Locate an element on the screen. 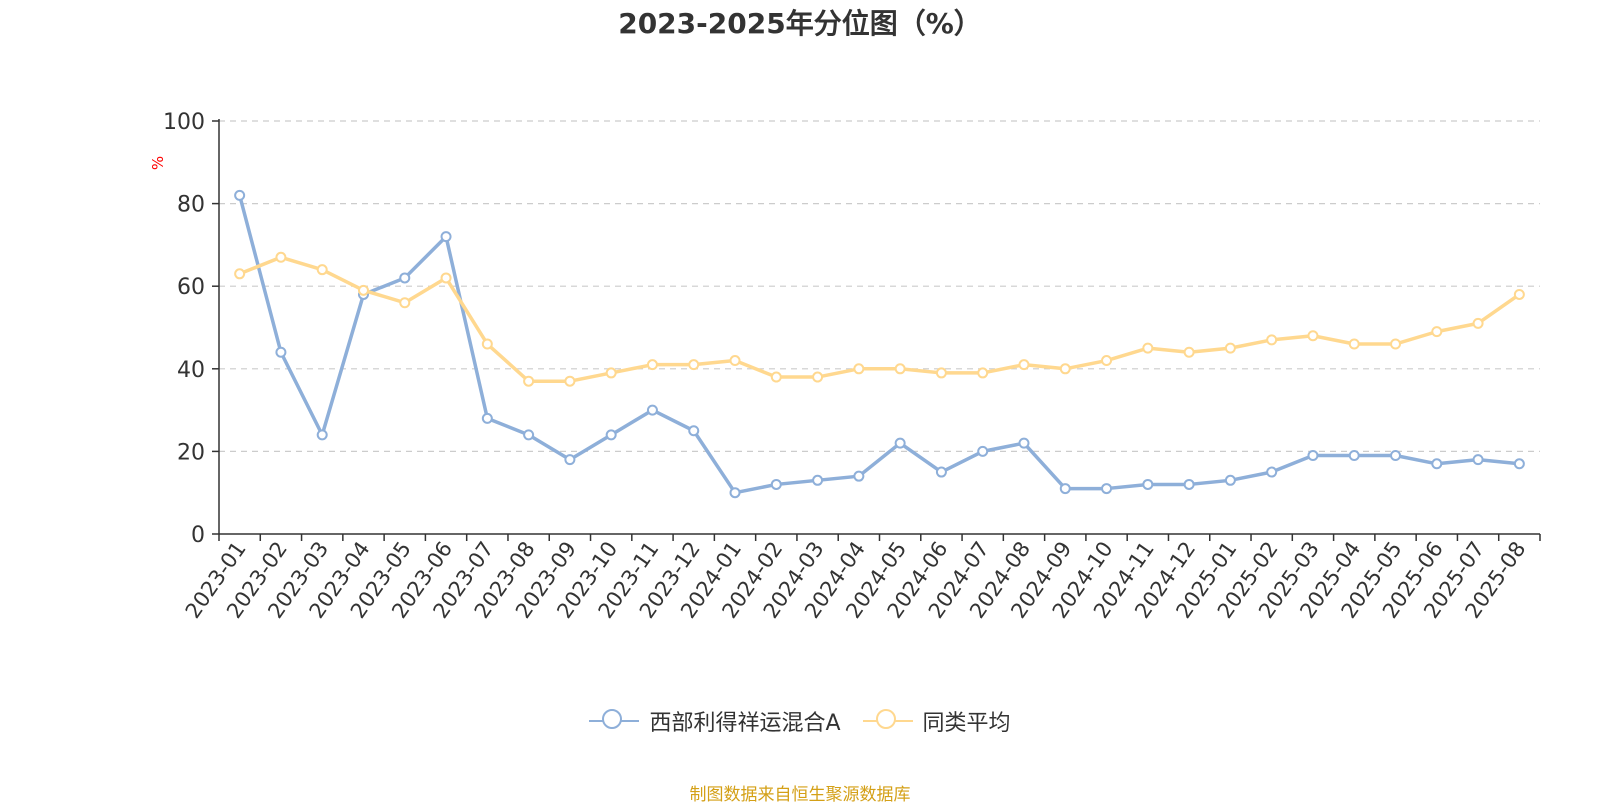 Image resolution: width=1600 pixels, height=805 pixels. y-tick-label: 0 is located at coordinates (198, 535).